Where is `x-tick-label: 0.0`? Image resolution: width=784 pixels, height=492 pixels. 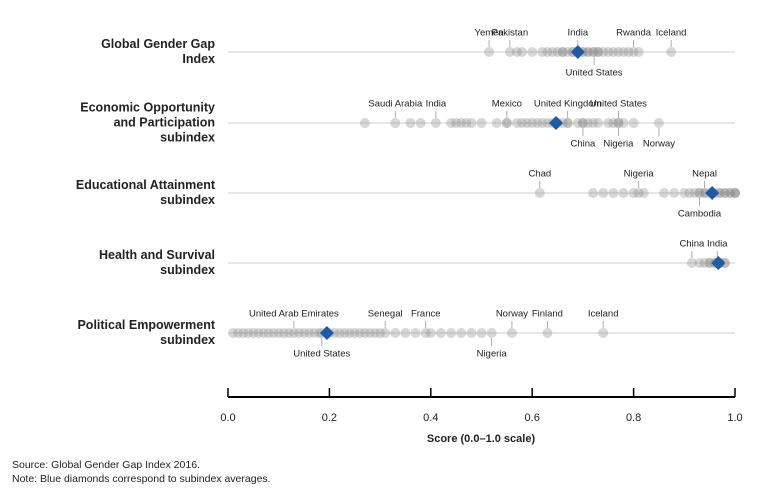 x-tick-label: 0.0 is located at coordinates (227, 418).